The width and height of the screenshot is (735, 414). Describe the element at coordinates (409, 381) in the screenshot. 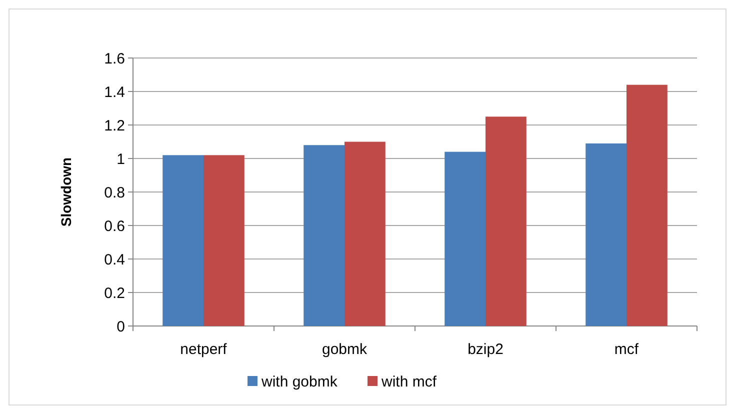

I see `legend-label: with mcf` at that location.